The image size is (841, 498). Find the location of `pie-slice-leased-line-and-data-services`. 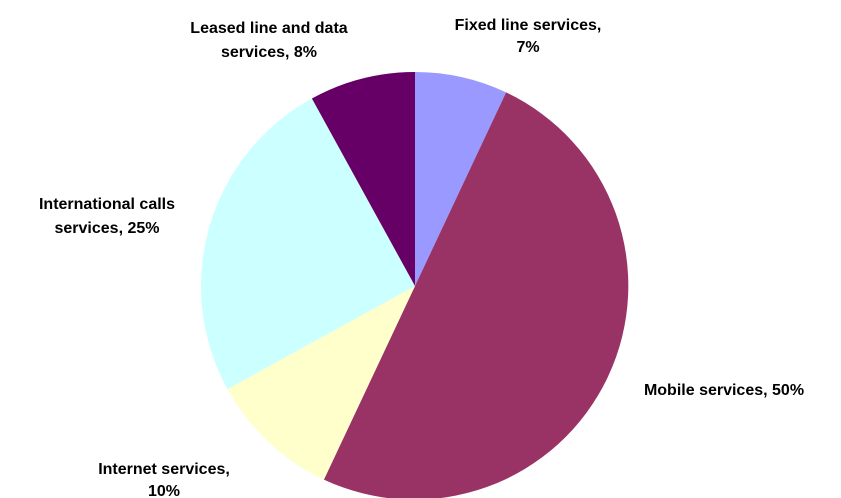

pie-slice-leased-line-and-data-services is located at coordinates (363, 178).